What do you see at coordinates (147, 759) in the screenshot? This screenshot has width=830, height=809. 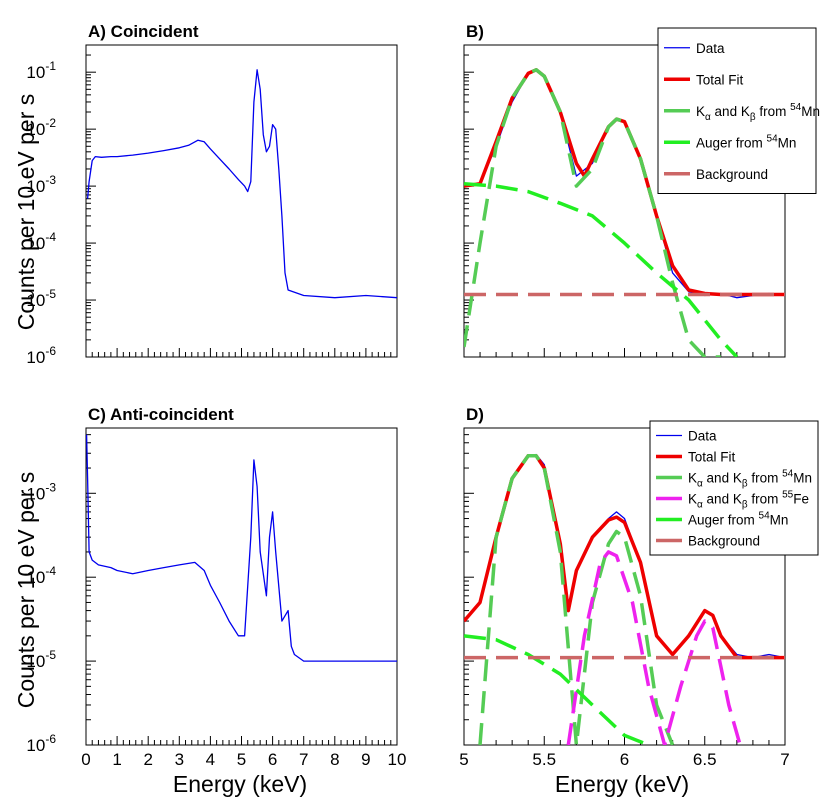 I see `panel-c-x-tick-label: 2` at bounding box center [147, 759].